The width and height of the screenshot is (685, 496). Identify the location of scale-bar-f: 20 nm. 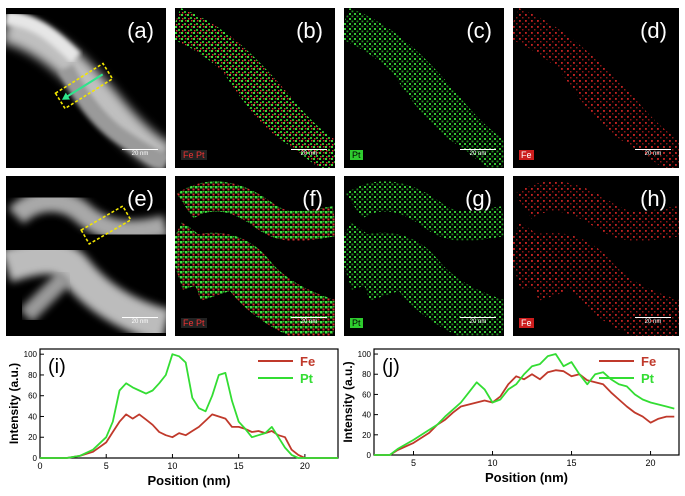
(309, 321).